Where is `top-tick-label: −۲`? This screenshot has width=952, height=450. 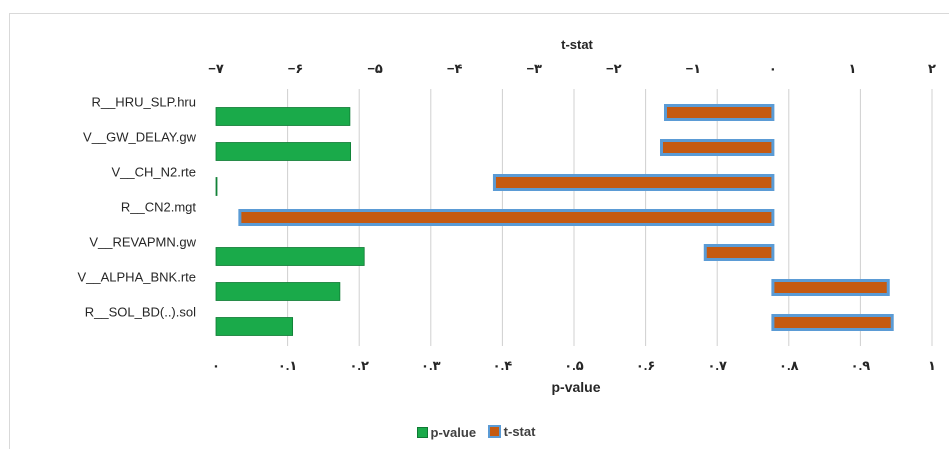 top-tick-label: −۲ is located at coordinates (614, 68).